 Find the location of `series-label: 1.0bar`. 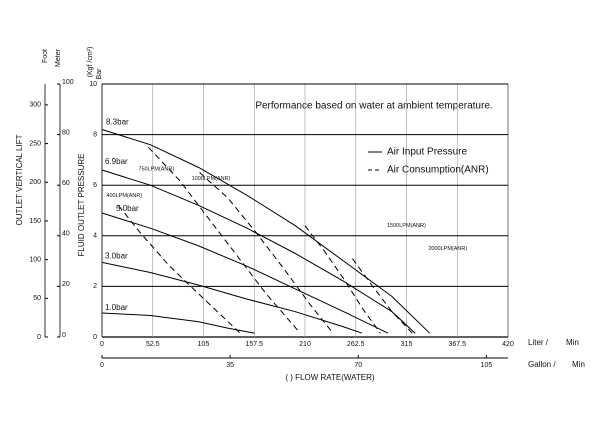

series-label: 1.0bar is located at coordinates (116, 307).